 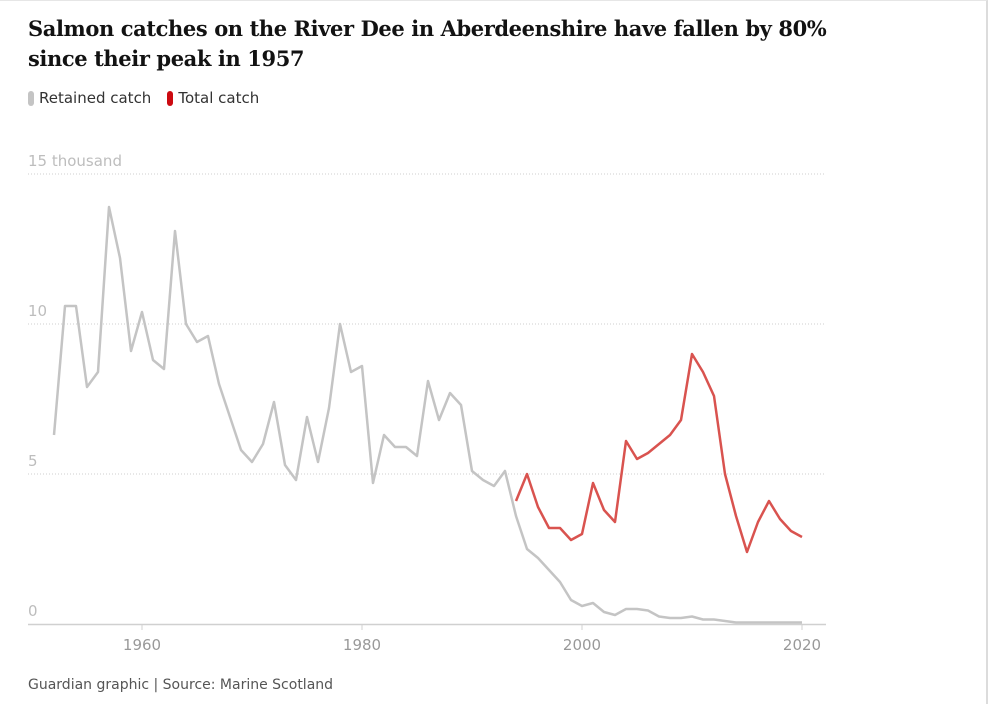 I want to click on legend: Retained catch Total catch, so click(x=143, y=98).